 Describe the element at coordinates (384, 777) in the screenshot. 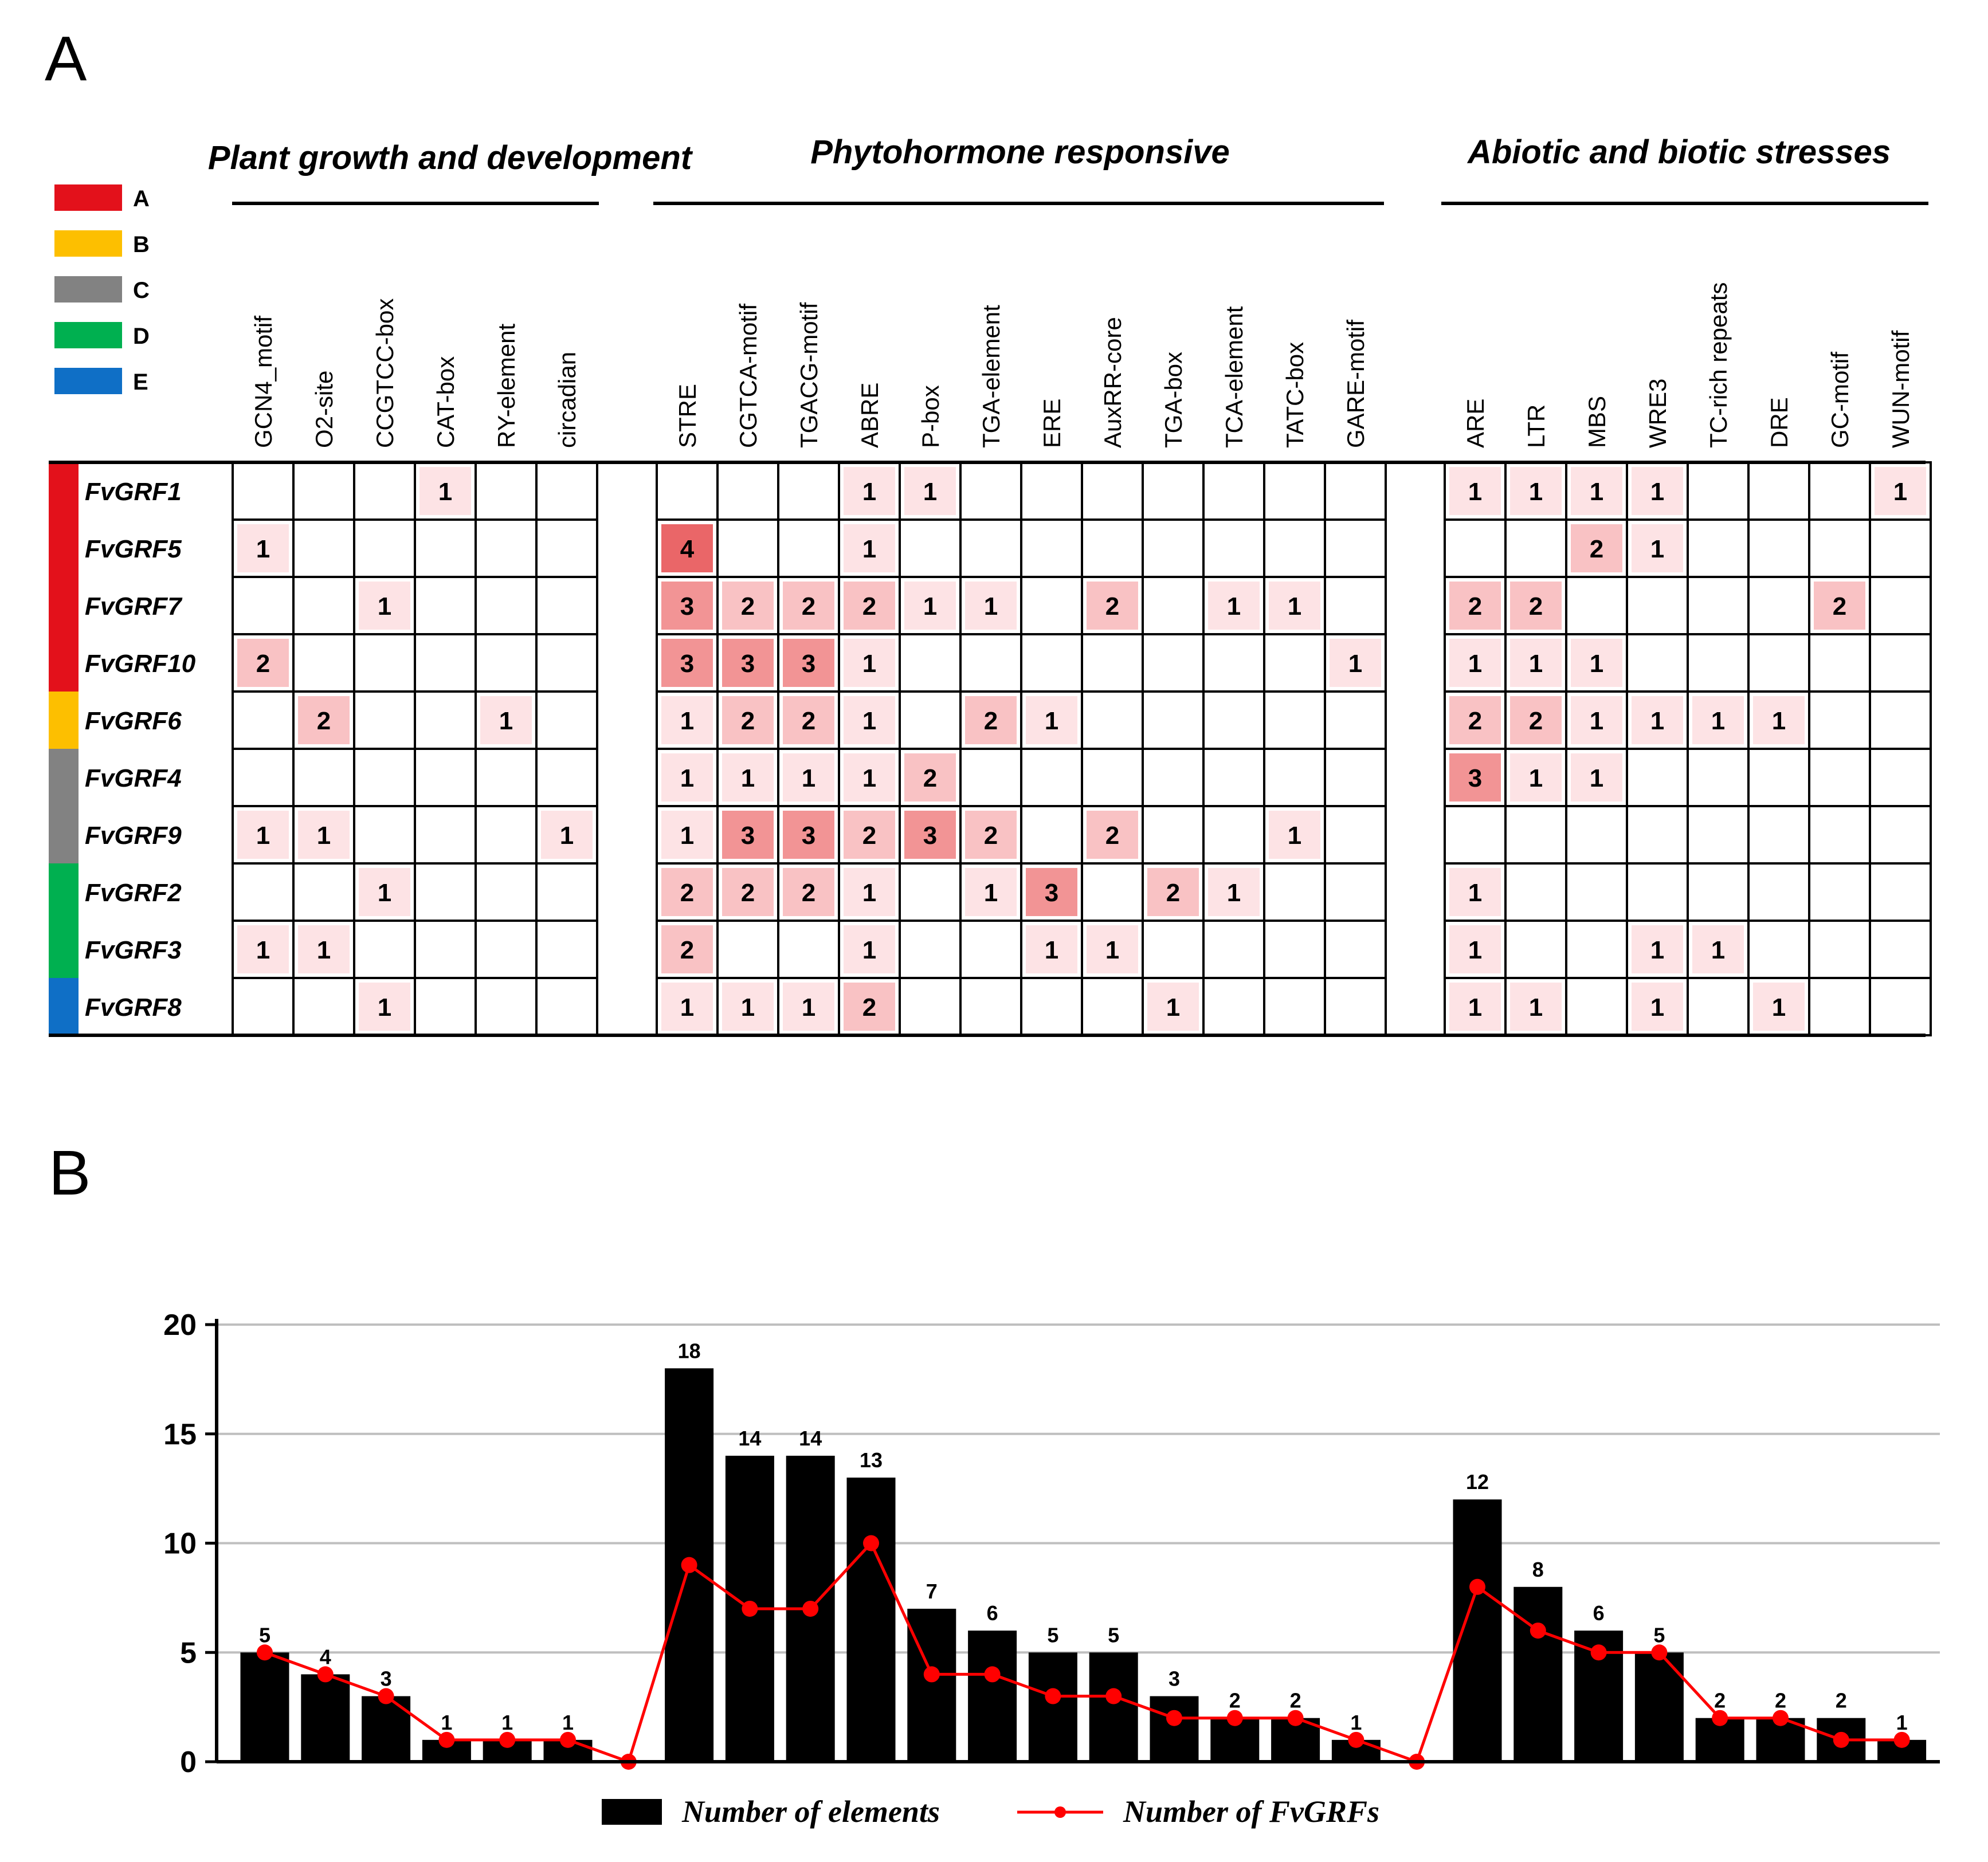

I see `cell-fvgrf4-ccgtcc-box-frame` at that location.